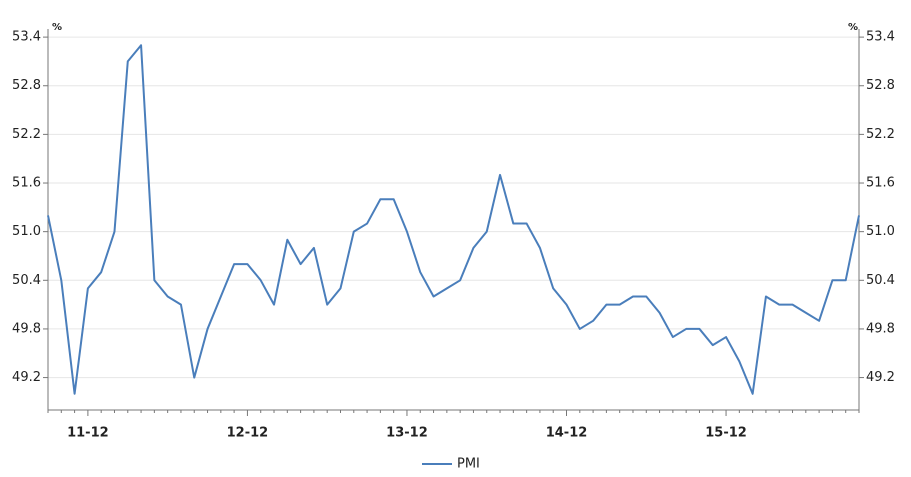 This screenshot has height=477, width=911. What do you see at coordinates (880, 231) in the screenshot?
I see `y2-tick-label: 51.0` at bounding box center [880, 231].